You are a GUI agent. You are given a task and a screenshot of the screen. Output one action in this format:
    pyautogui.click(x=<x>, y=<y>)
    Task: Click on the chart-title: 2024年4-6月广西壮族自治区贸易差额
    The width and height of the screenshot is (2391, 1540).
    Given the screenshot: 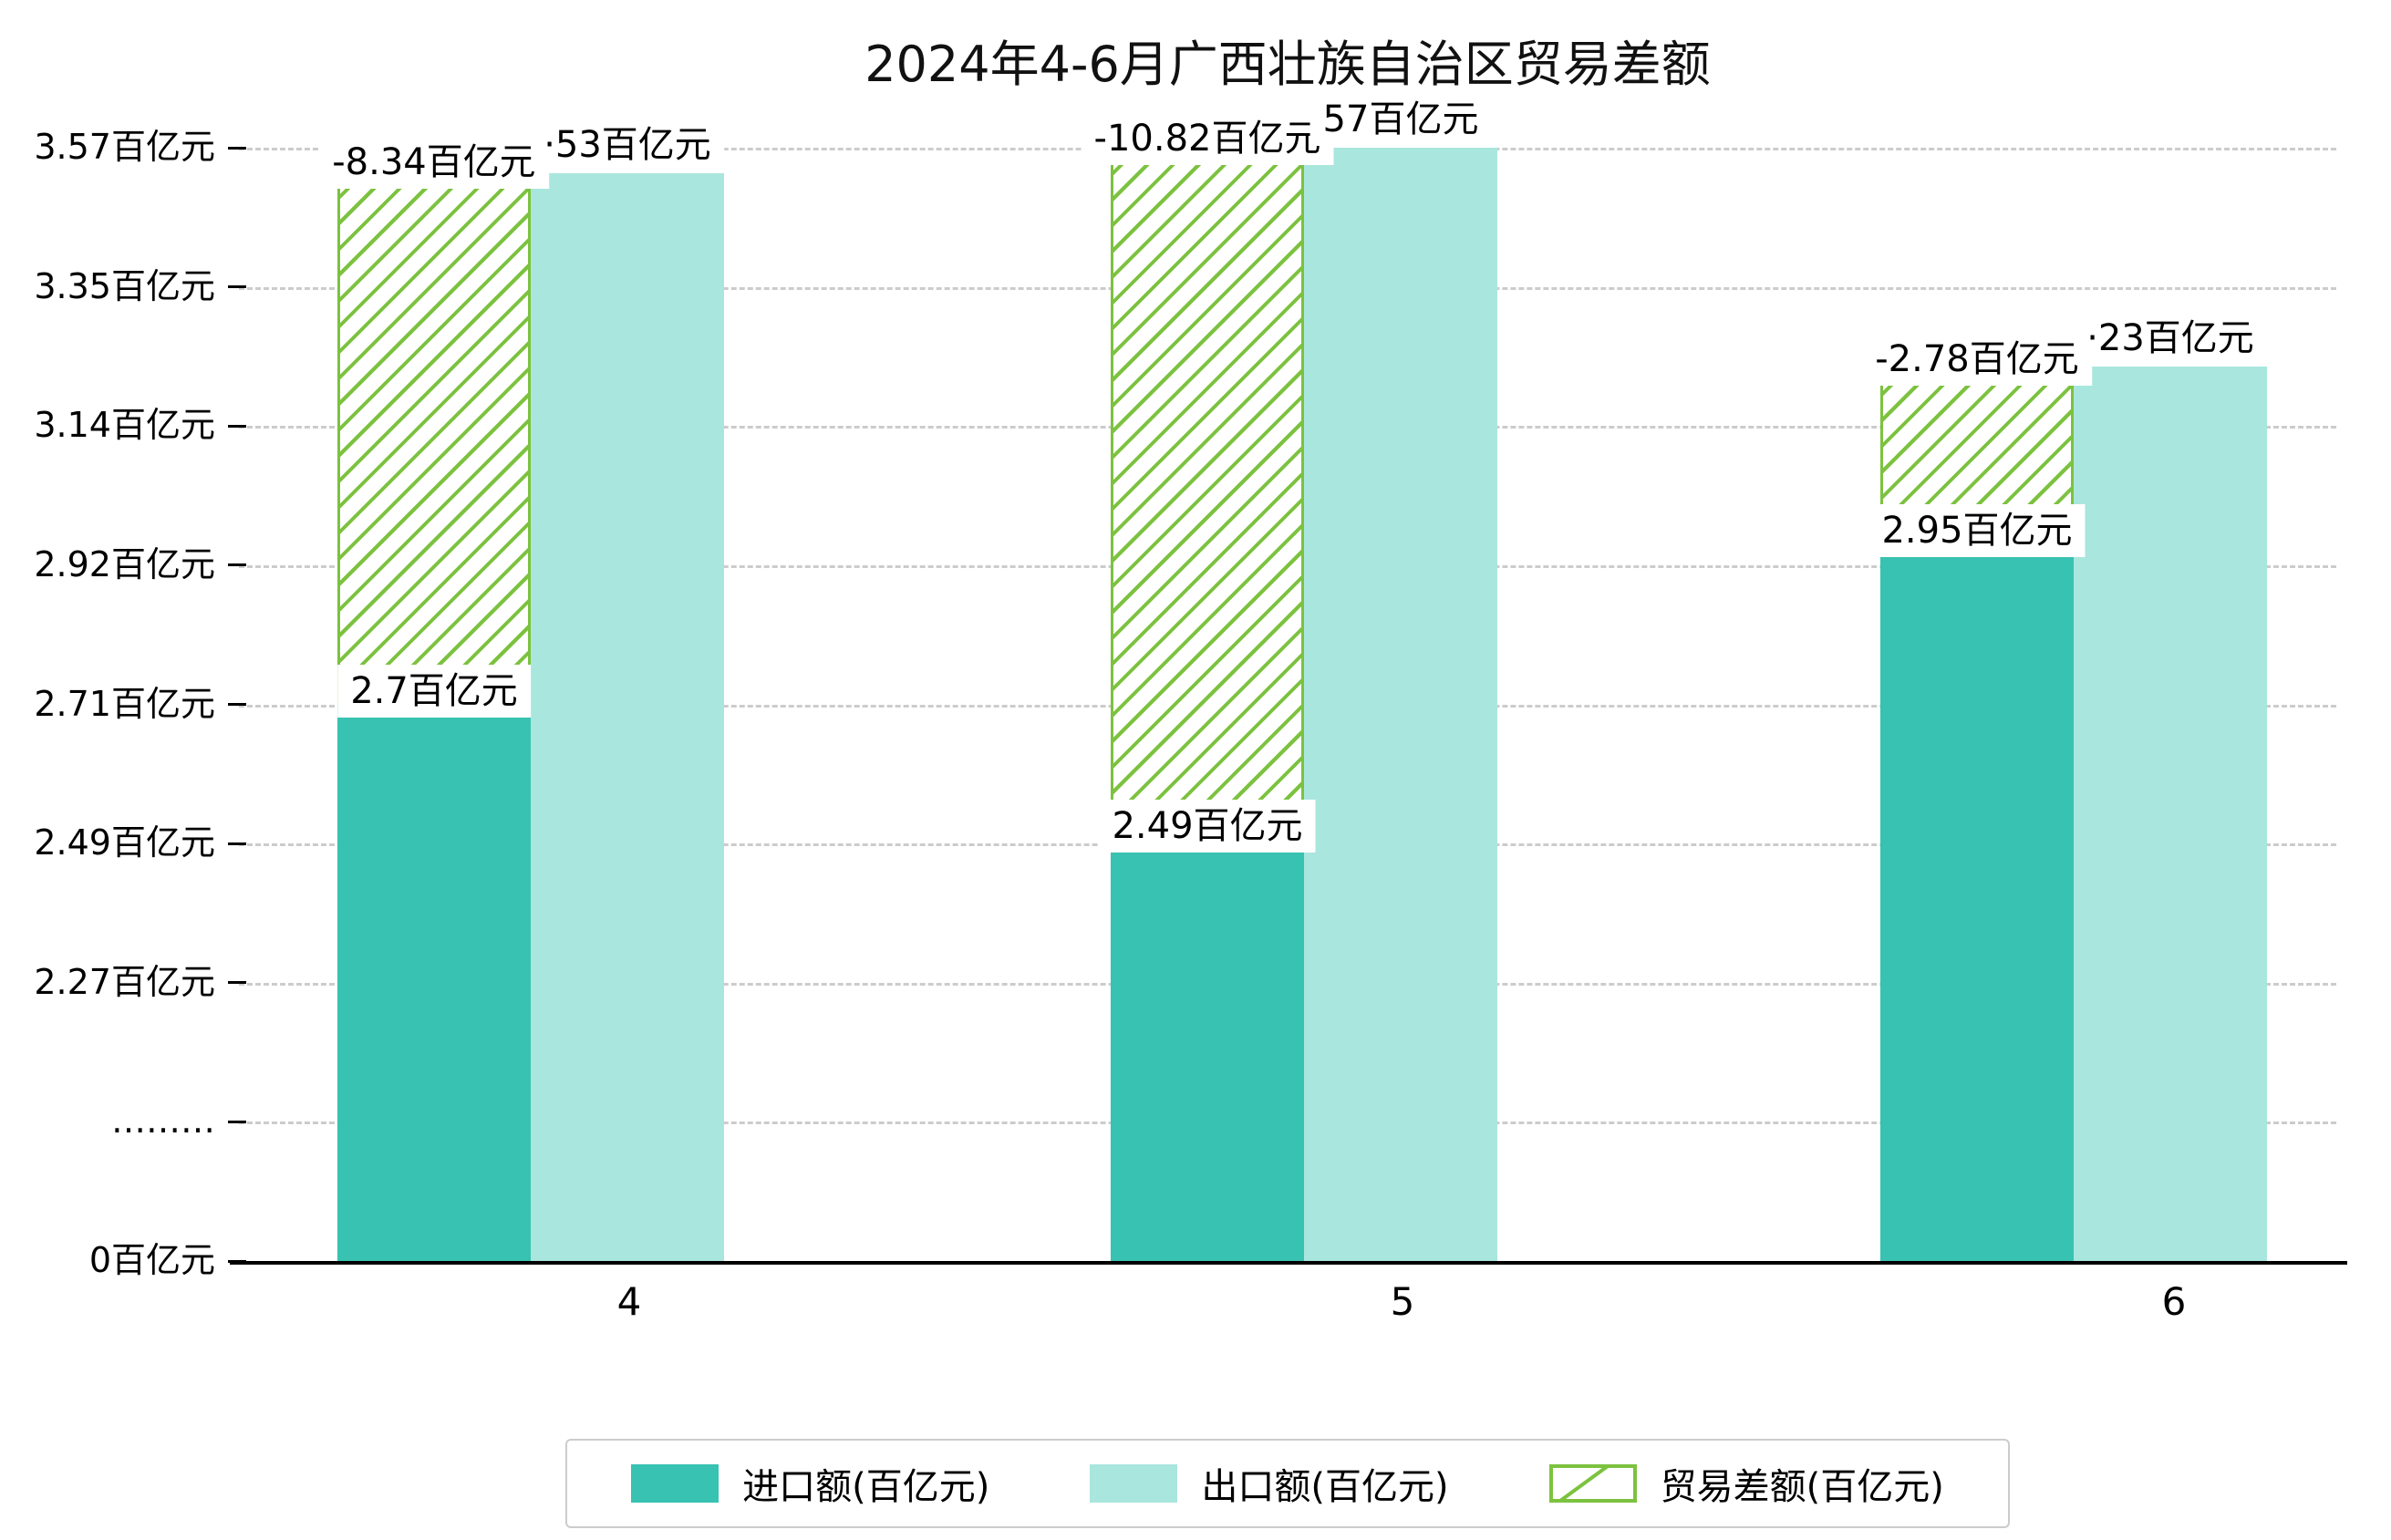 What is the action you would take?
    pyautogui.click(x=1287, y=64)
    